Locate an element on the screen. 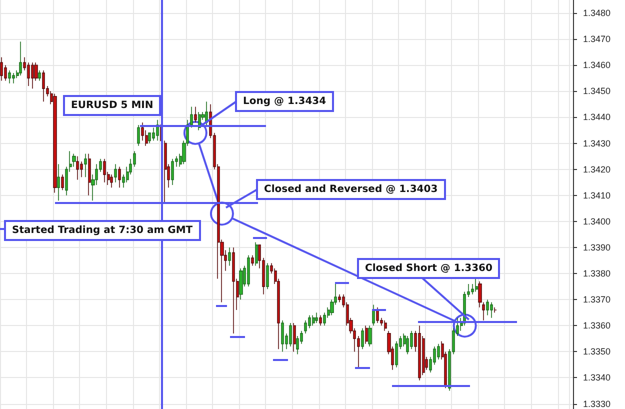 This screenshot has width=625, height=409. y-tick-label: 1.3390 is located at coordinates (597, 247).